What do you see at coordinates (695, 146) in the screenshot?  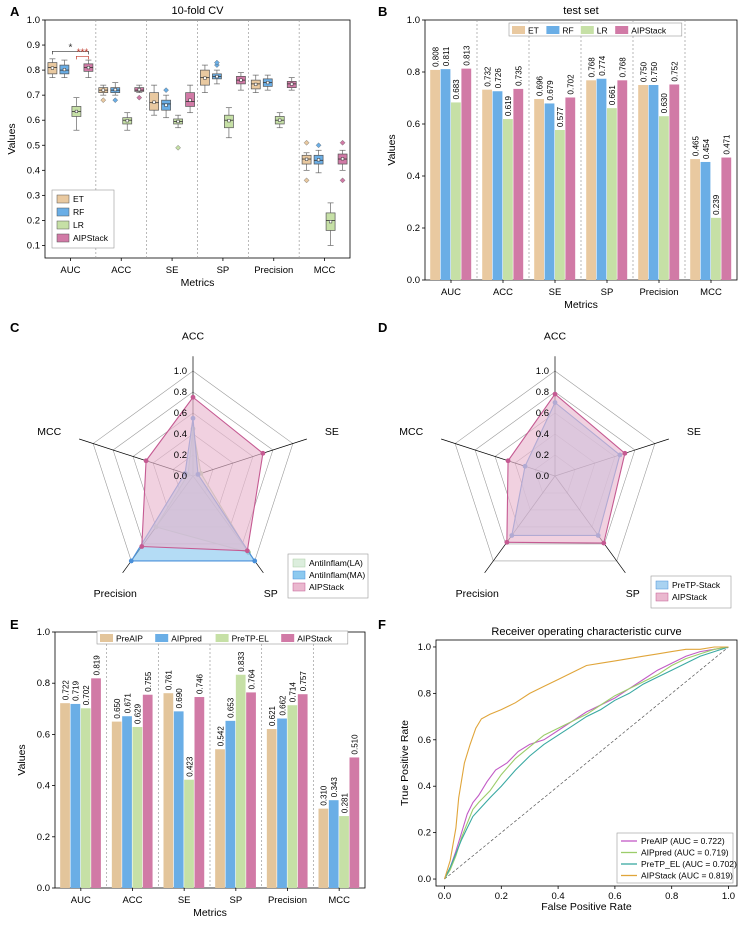 I see `bar-value-label: 0.465` at bounding box center [695, 146].